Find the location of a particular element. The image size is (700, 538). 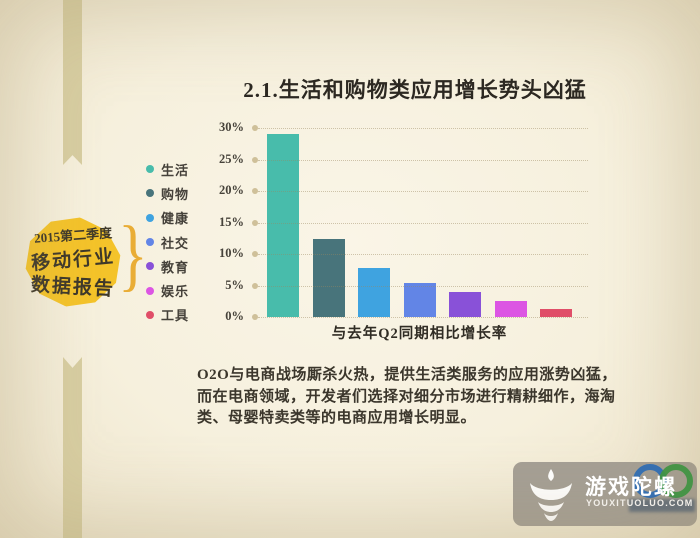

legend-item: 工具 is located at coordinates (167, 315).